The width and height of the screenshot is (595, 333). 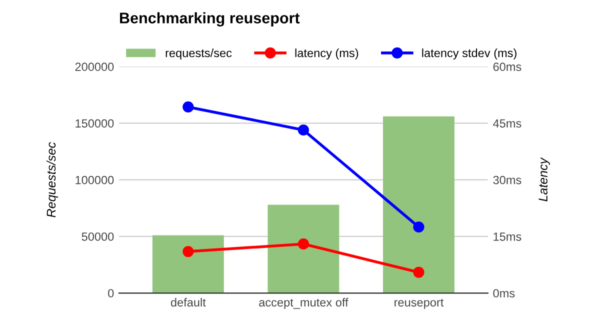 What do you see at coordinates (188, 302) in the screenshot?
I see `x-tick-label: default` at bounding box center [188, 302].